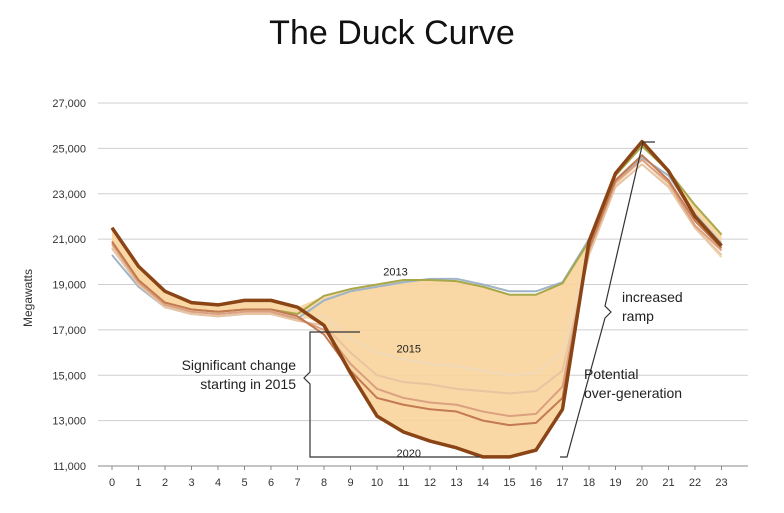 The width and height of the screenshot is (784, 513). Describe the element at coordinates (69, 467) in the screenshot. I see `y-tick-label: 11,000` at that location.